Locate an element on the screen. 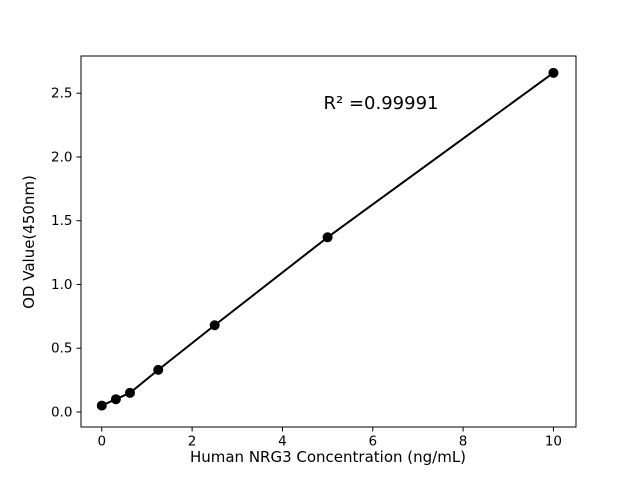 The image size is (640, 480). x-axis: 0 2 4 6 8 10 is located at coordinates (329, 438).